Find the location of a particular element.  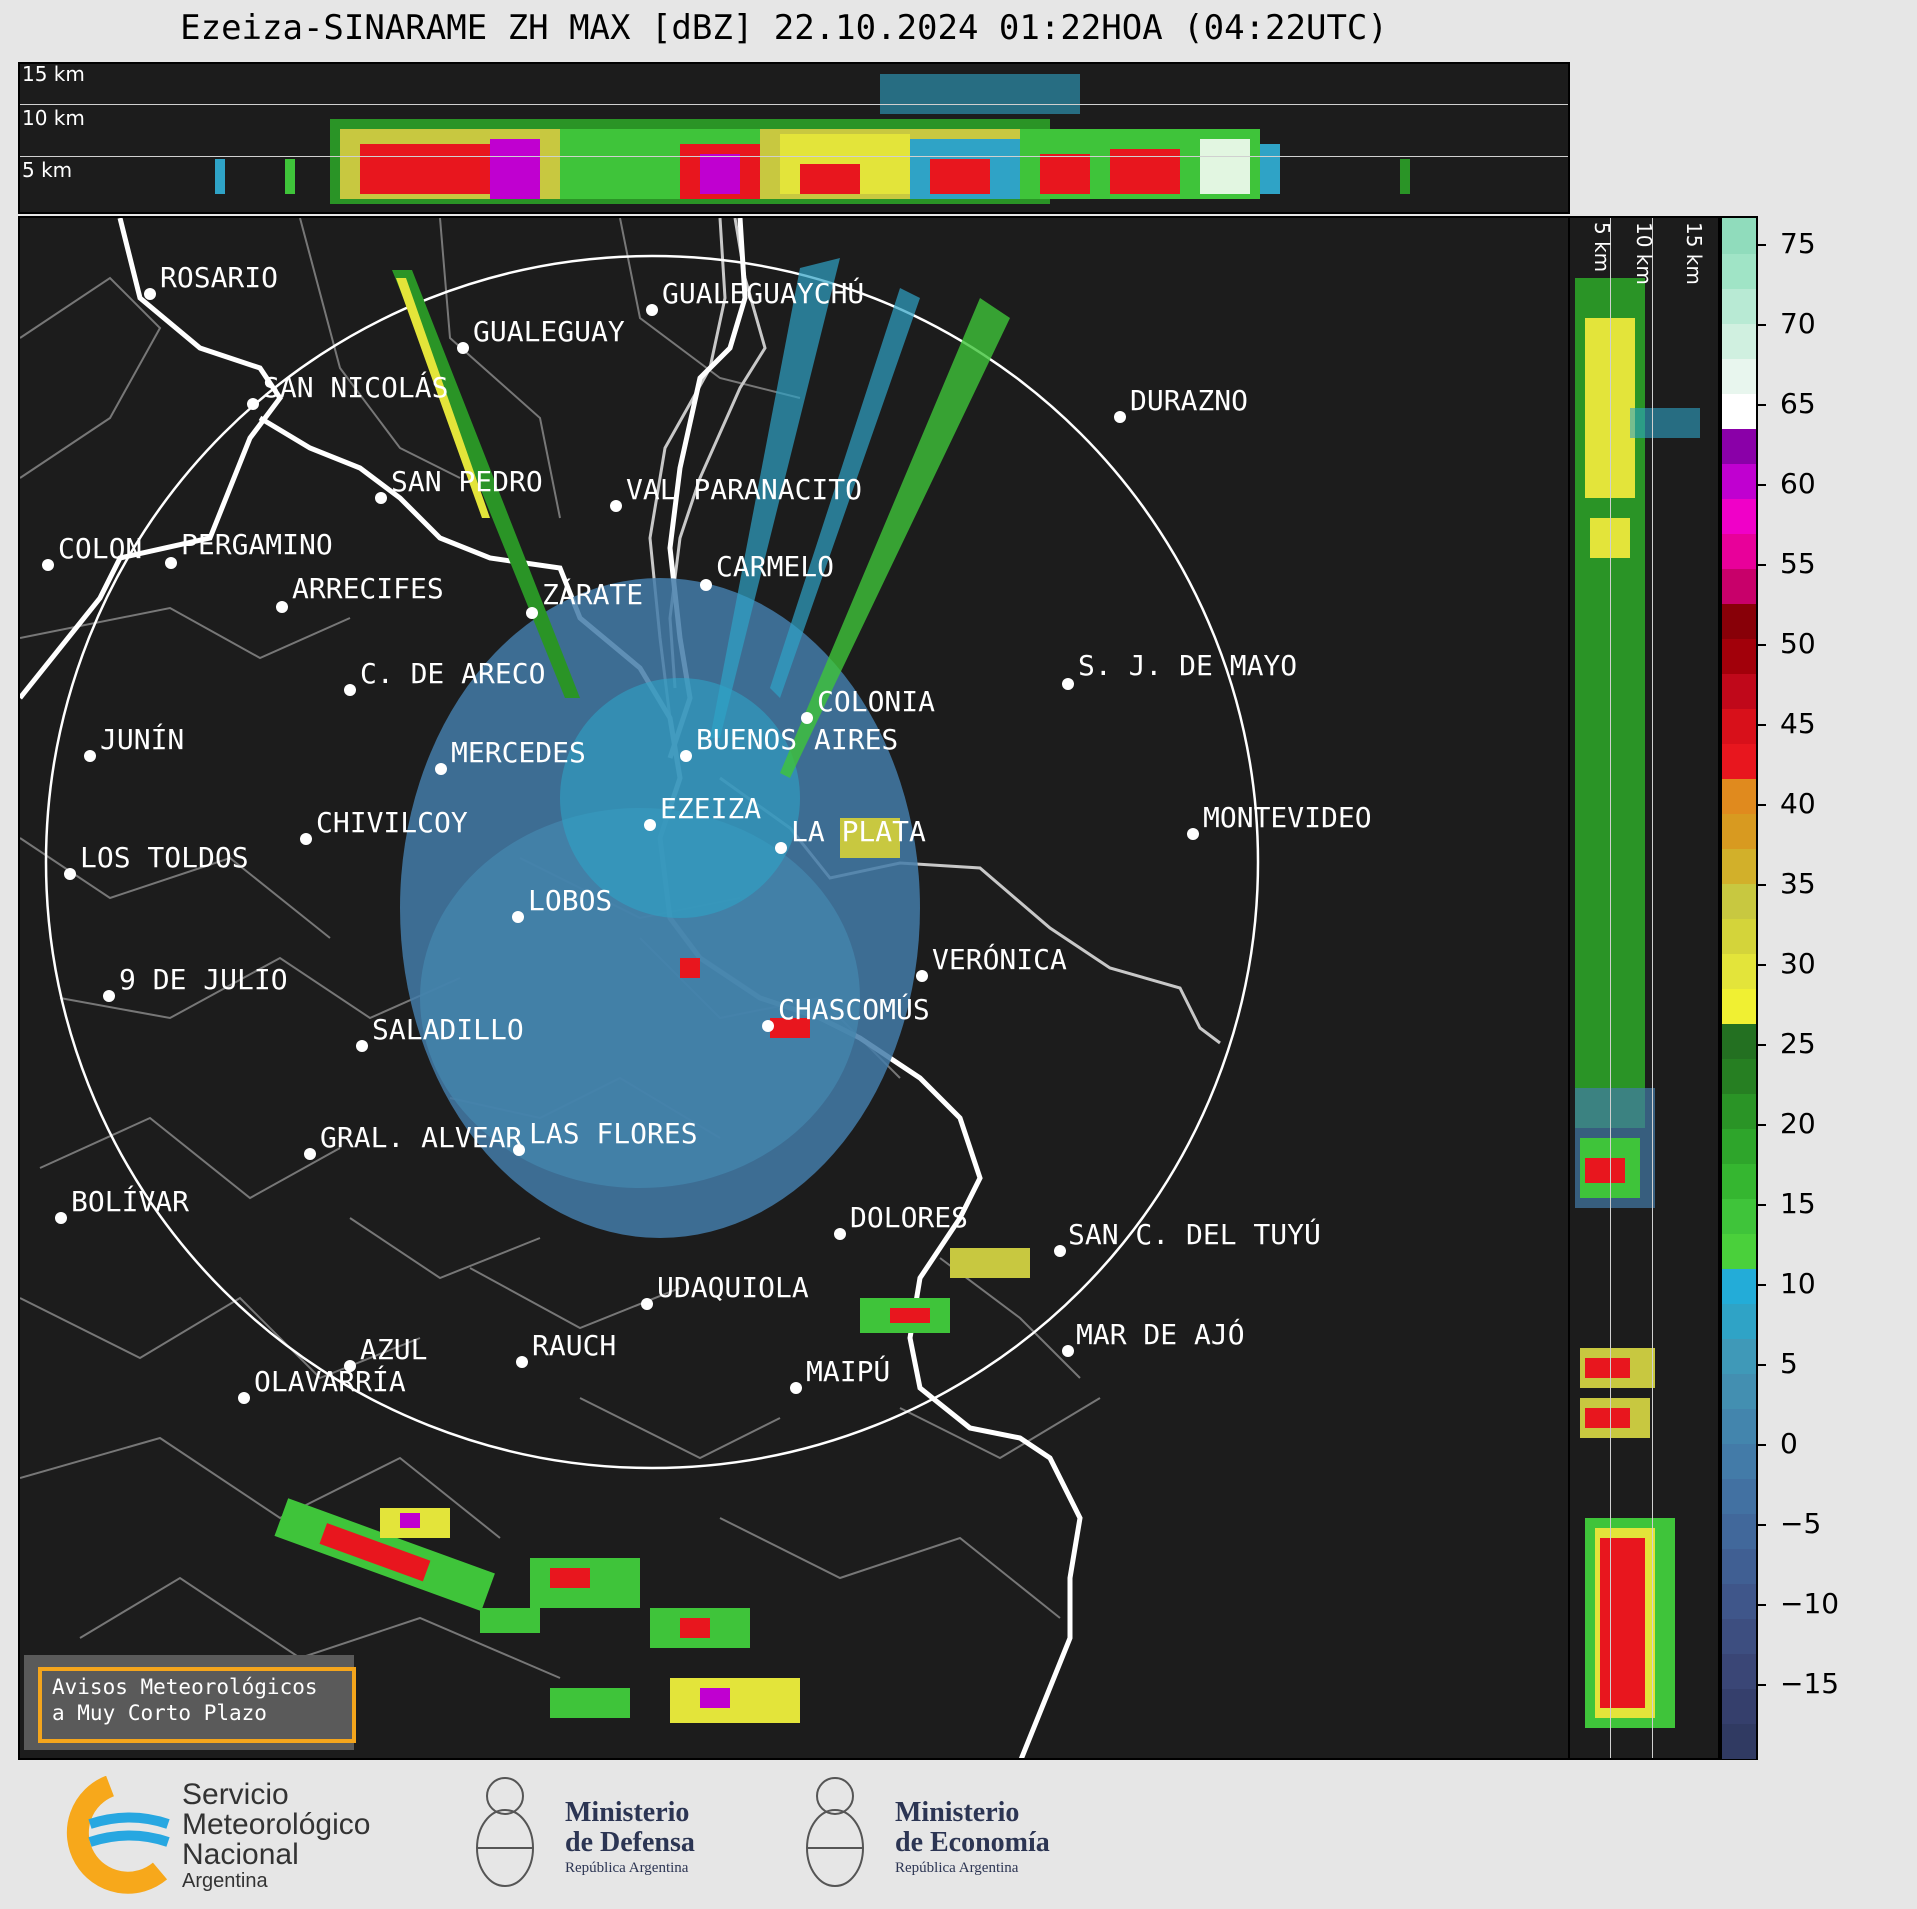

city-label-san-nicolas: SAN NICOLÁS is located at coordinates (355, 387).